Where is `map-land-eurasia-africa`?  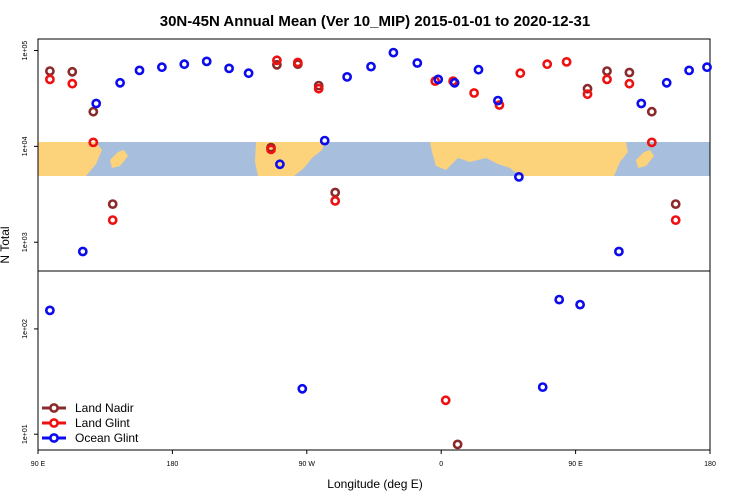
map-land-eurasia-africa is located at coordinates (529, 159).